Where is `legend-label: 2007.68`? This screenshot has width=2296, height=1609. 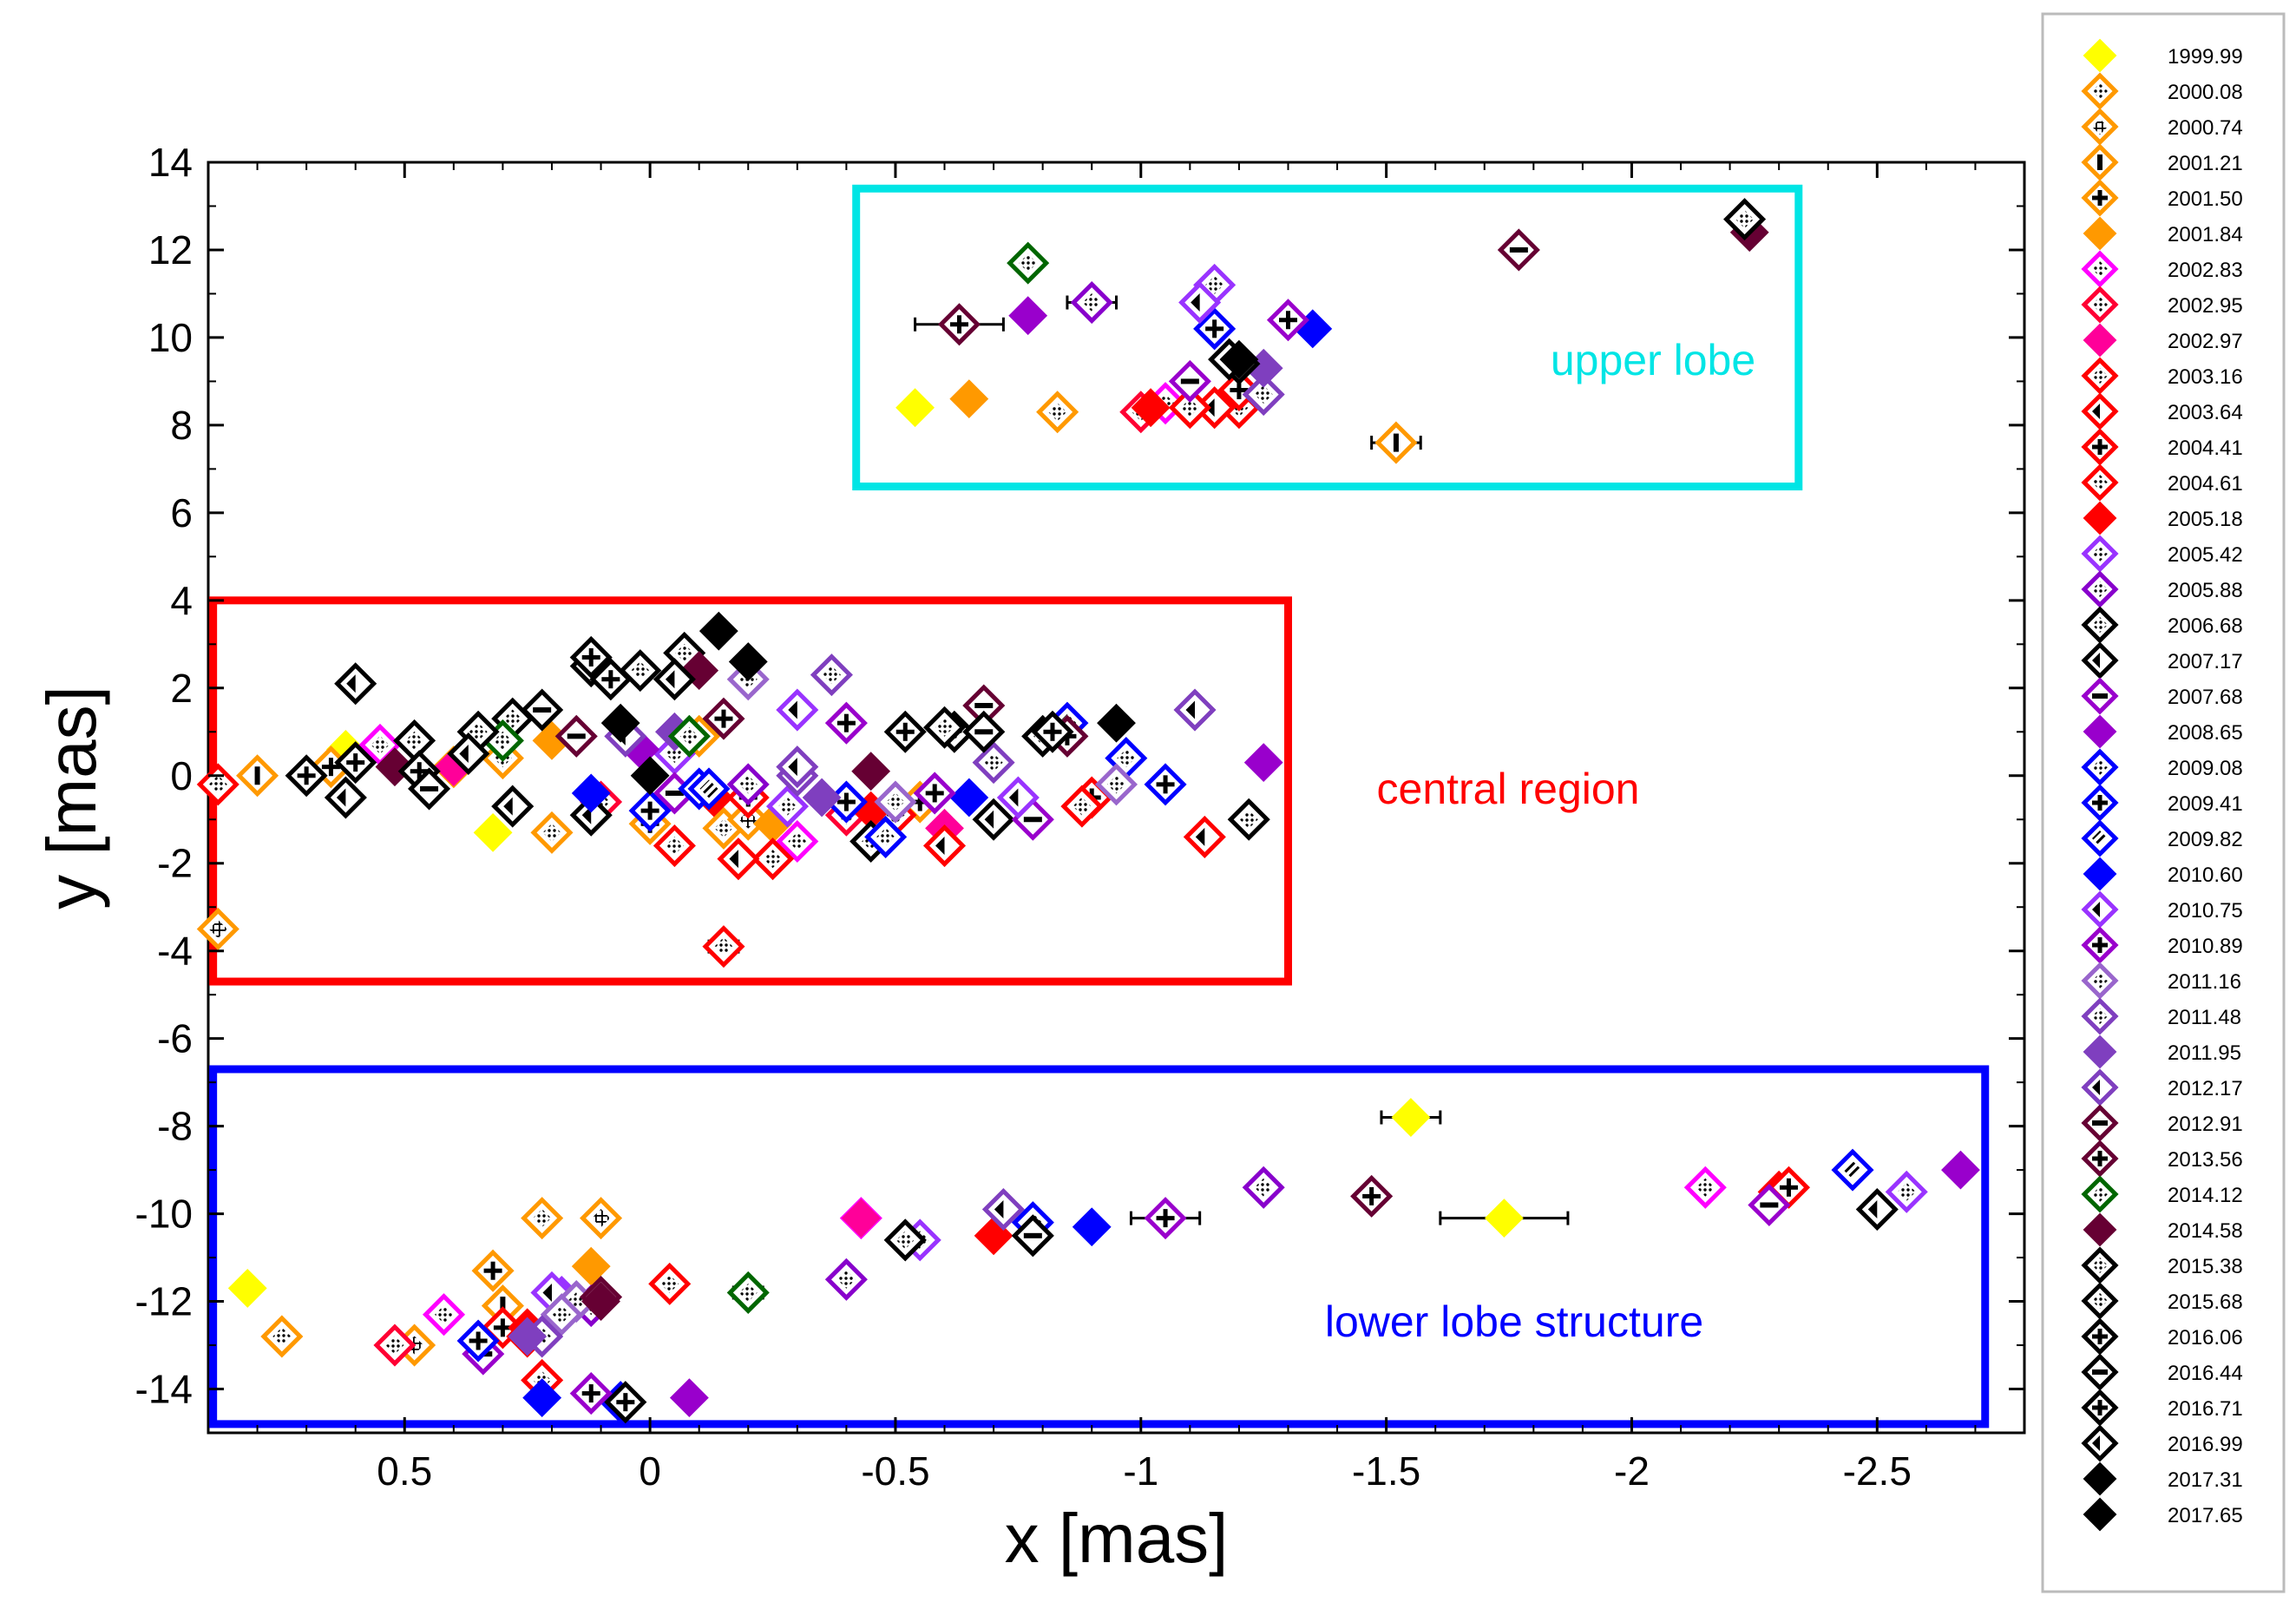
legend-label: 2007.68 is located at coordinates (2205, 697).